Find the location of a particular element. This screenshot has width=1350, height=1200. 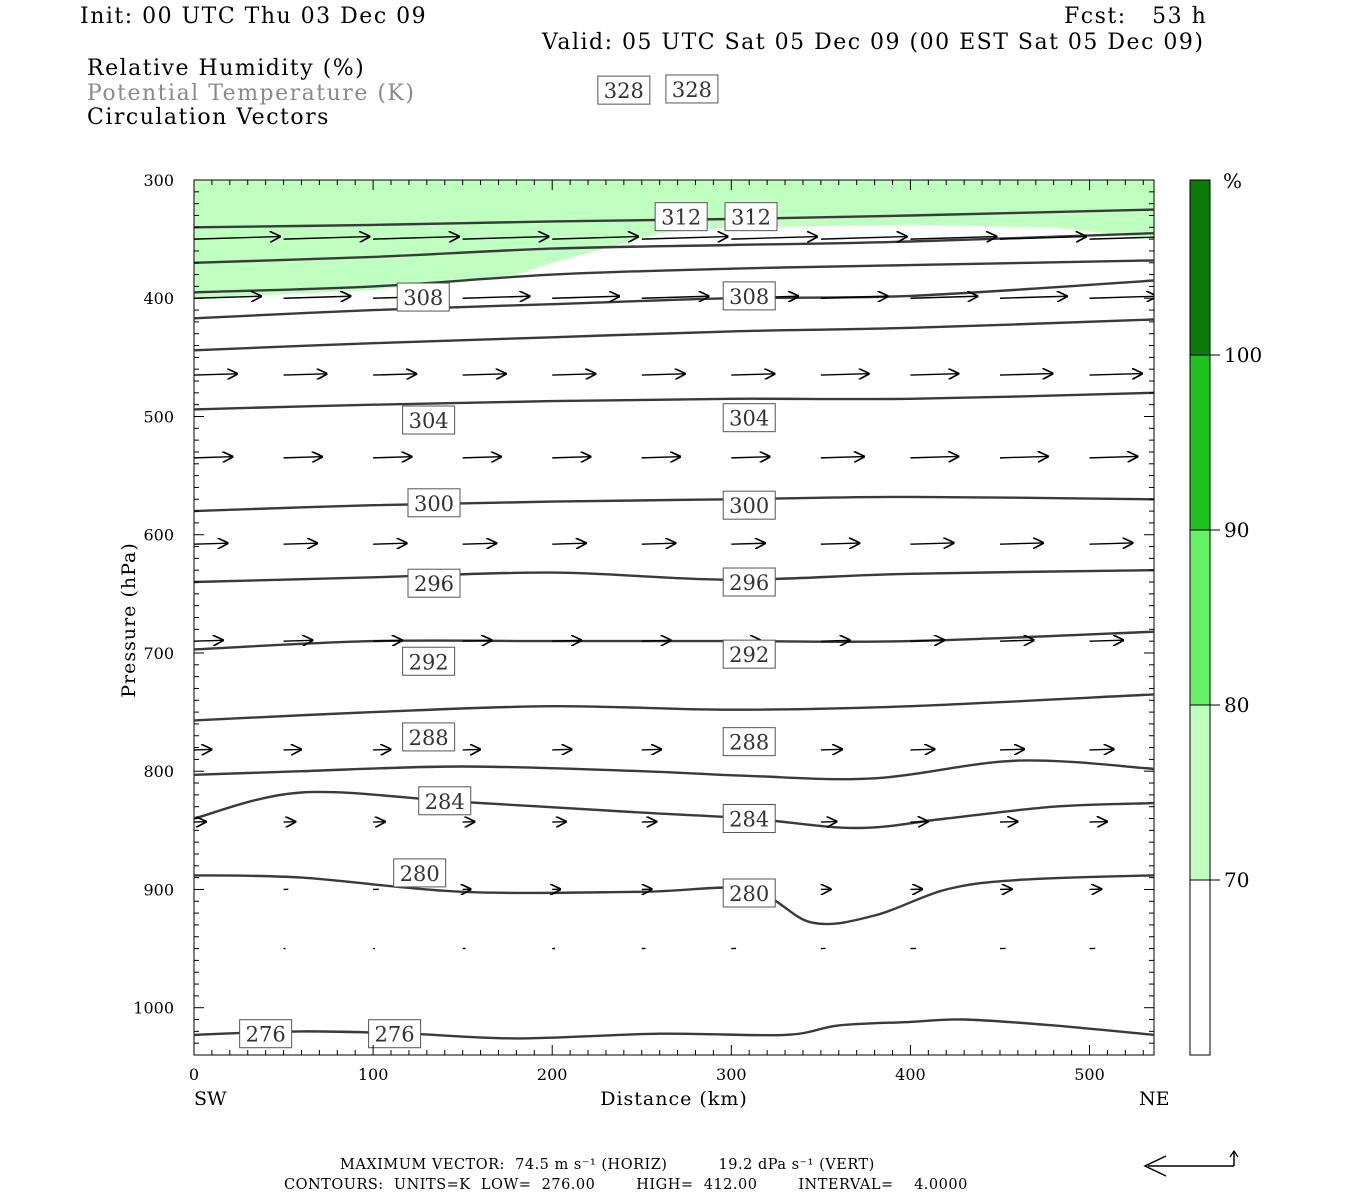

contour-label-312-0: 312 is located at coordinates (681, 217).